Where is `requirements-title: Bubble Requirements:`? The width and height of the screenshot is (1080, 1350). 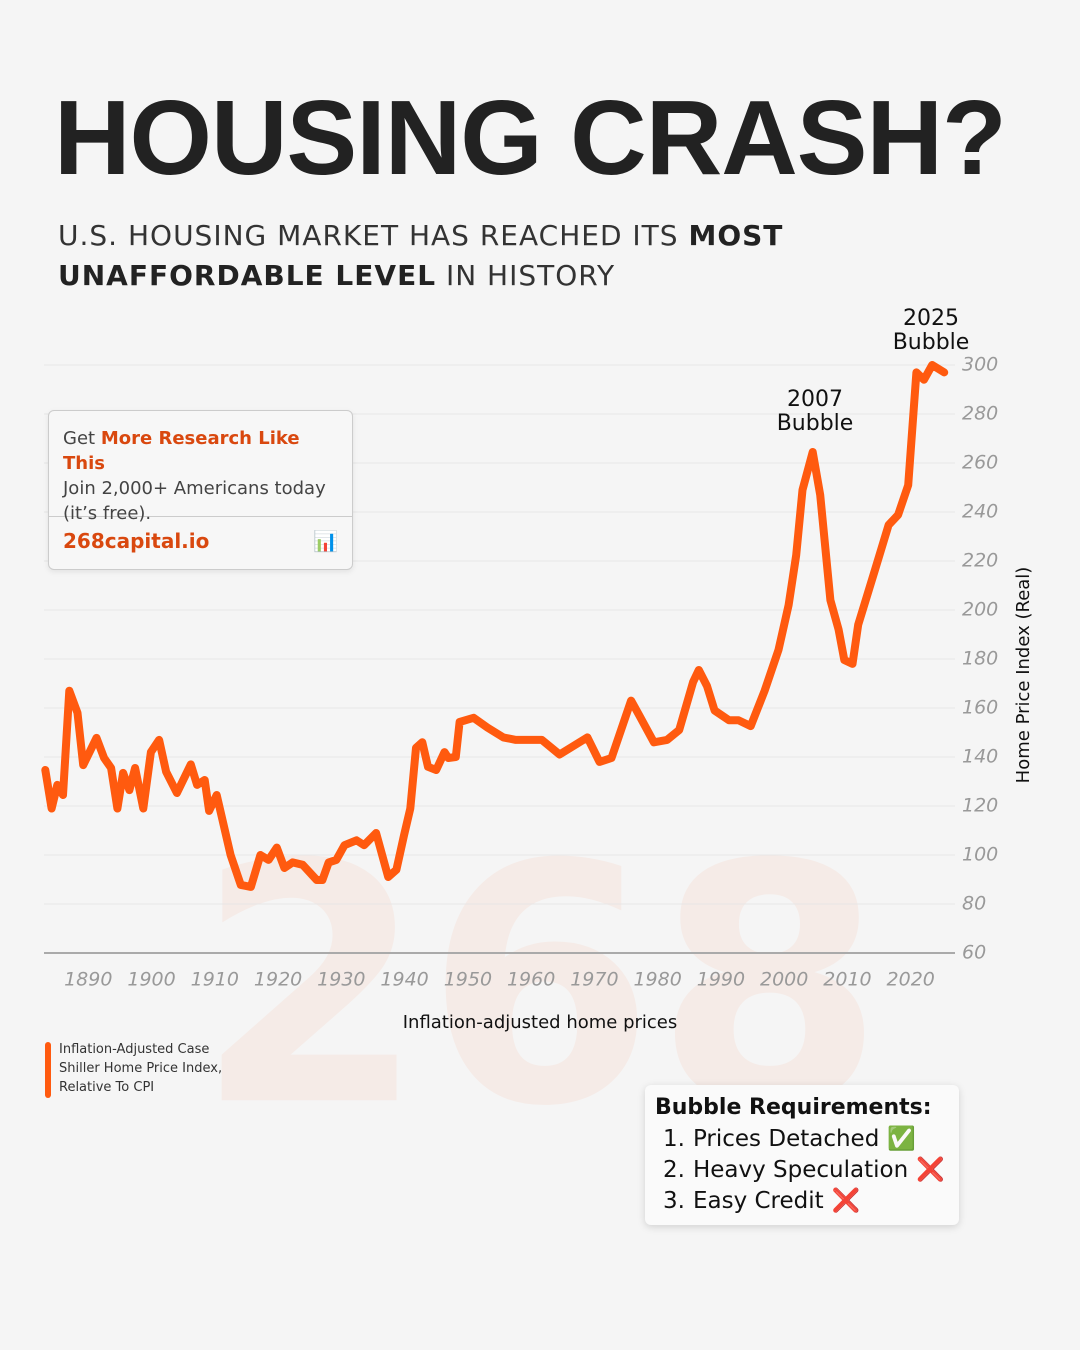
requirements-title: Bubble Requirements: is located at coordinates (793, 1107).